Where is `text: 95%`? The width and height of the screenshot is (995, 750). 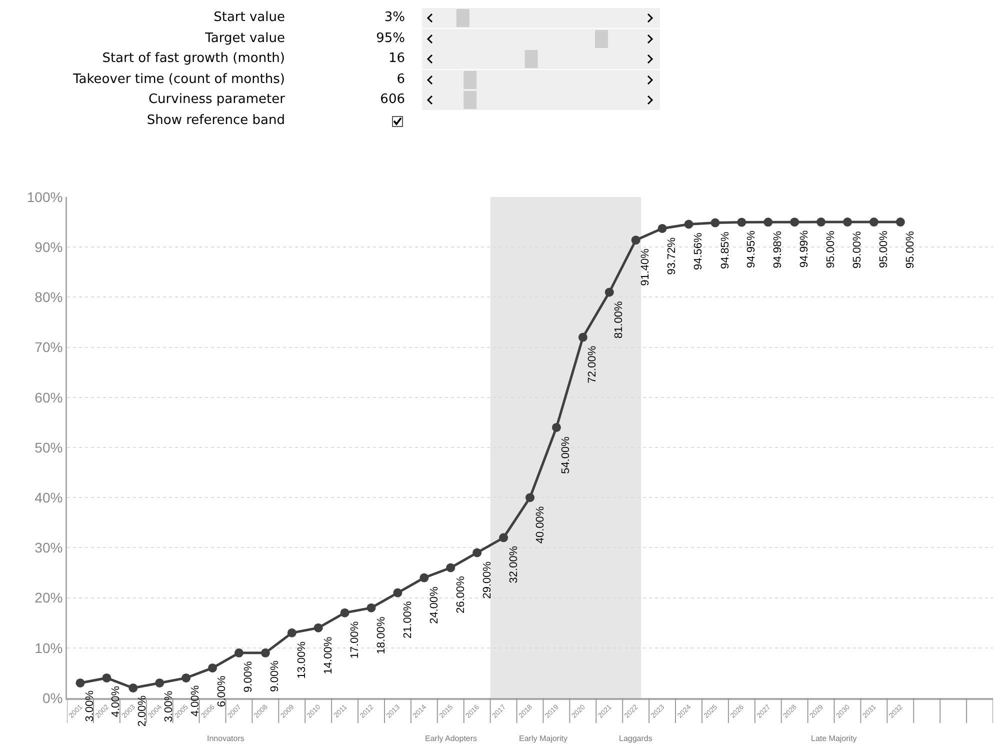
text: 95% is located at coordinates (390, 39).